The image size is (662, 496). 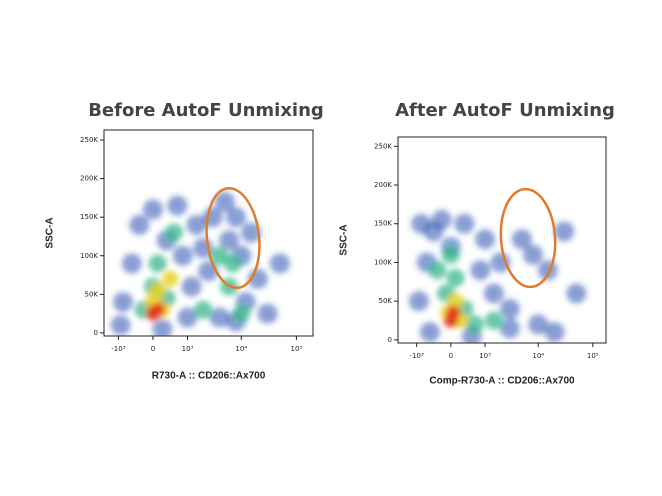 I want to click on x-axis-label: R730-A :: CD206::Ax700, so click(x=209, y=376).